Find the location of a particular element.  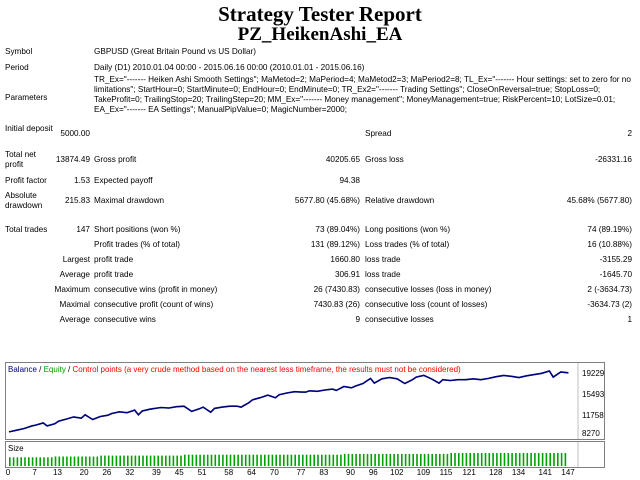

spread-label: Spread is located at coordinates (378, 133).